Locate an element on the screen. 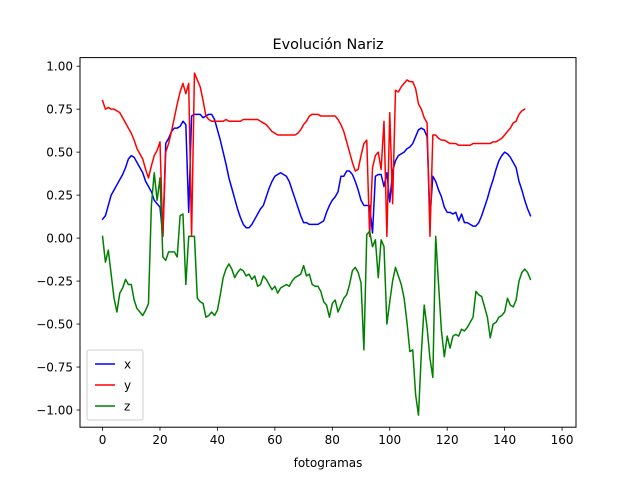 The height and width of the screenshot is (480, 640). legend-label-z: z is located at coordinates (127, 406).